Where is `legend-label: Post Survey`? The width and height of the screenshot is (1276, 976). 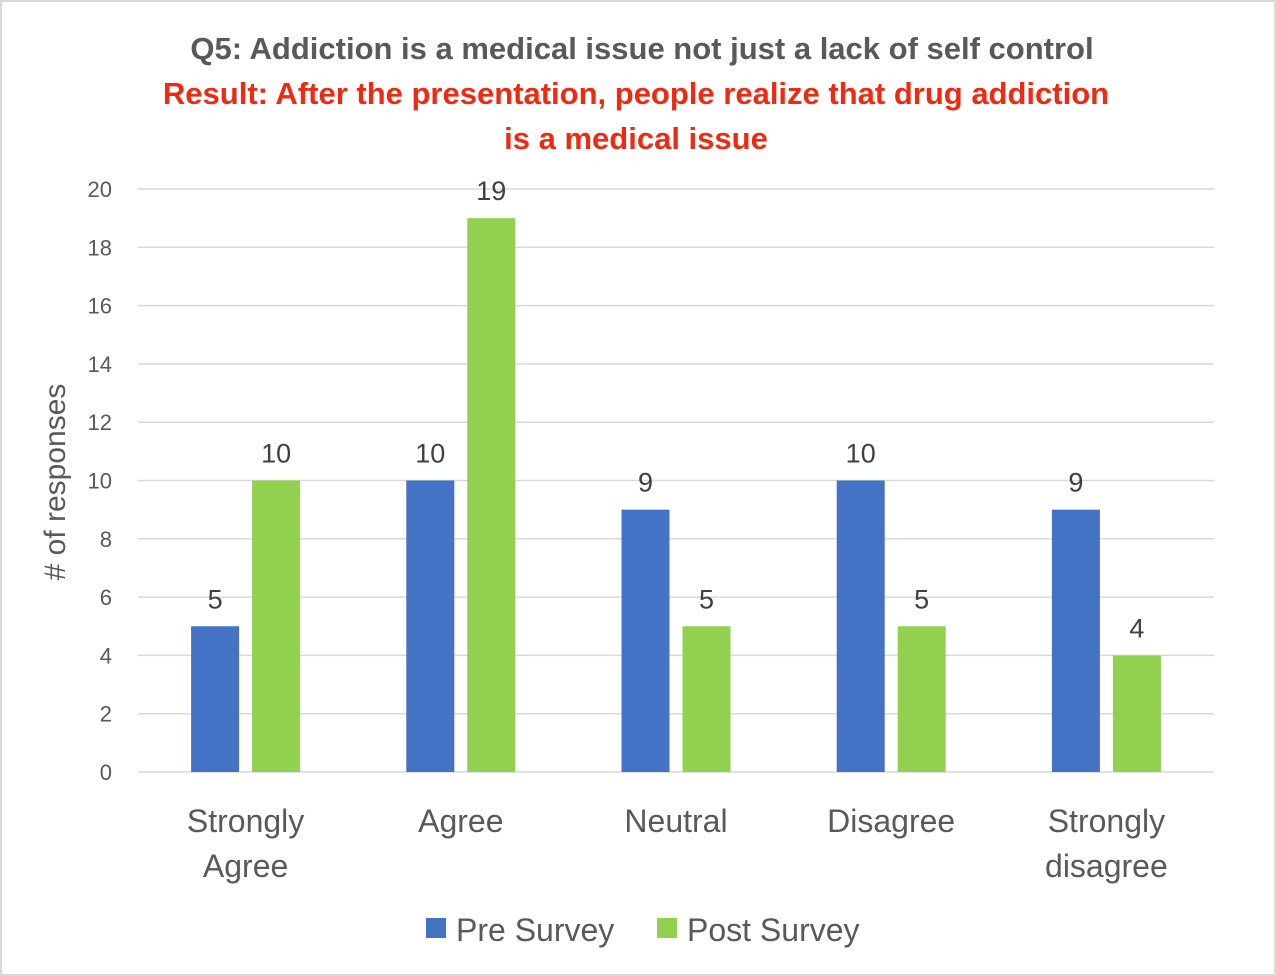 legend-label: Post Survey is located at coordinates (773, 930).